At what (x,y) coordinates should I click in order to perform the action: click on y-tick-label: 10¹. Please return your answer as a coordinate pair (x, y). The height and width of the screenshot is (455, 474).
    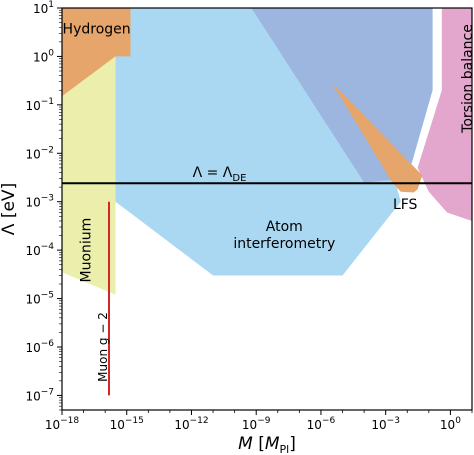
    Looking at the image, I should click on (43, 8).